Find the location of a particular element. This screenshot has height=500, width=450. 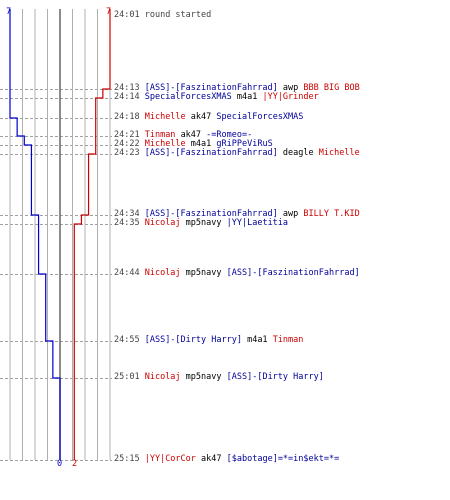

event-row: 24:55 [ASS]-[Dirty Harry] m4a1 Tinman is located at coordinates (208, 340).